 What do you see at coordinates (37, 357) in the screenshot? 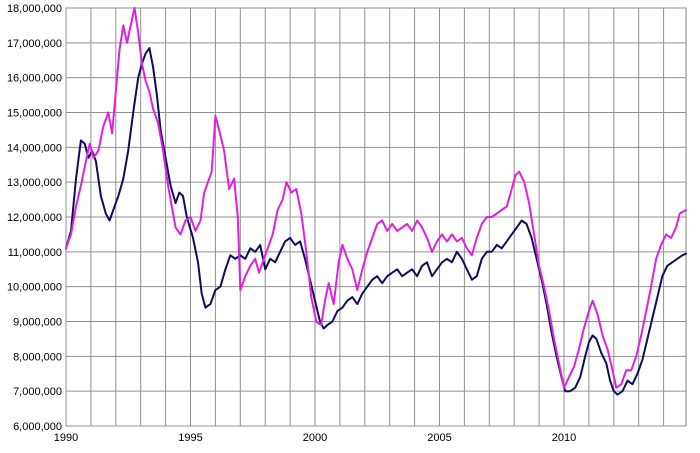
I see `y-tick-label: 8,000,000` at bounding box center [37, 357].